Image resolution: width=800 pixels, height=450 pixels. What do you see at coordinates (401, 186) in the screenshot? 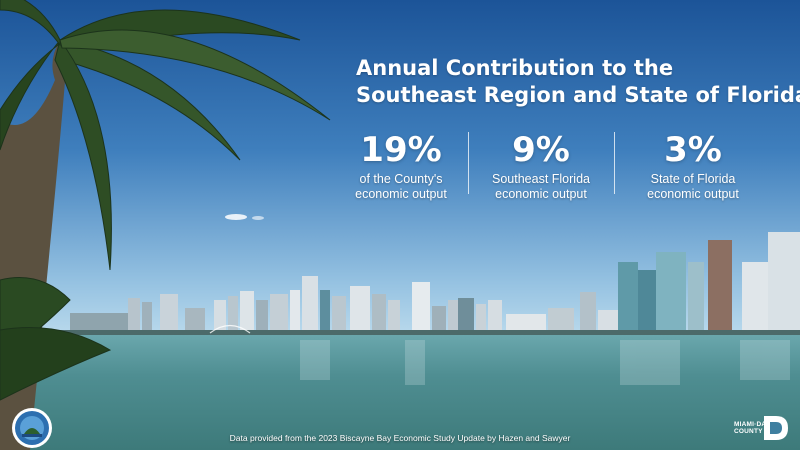
I see `stat-caption: of the County's economic output` at bounding box center [401, 186].